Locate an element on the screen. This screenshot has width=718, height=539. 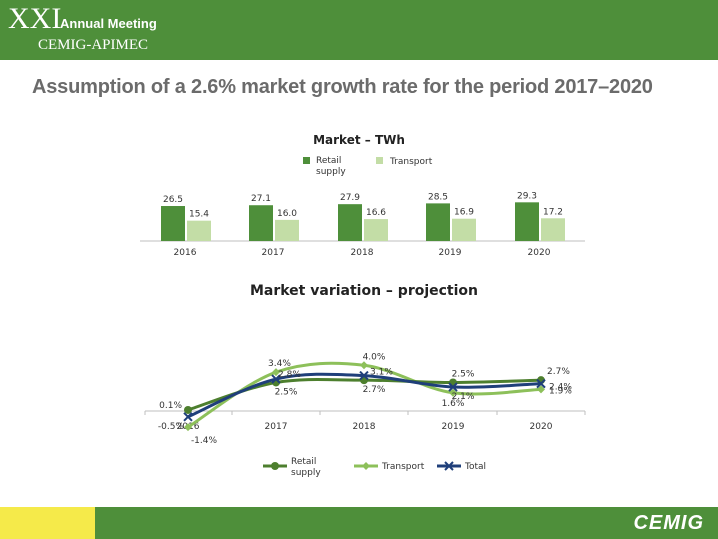
legend-marker-total is located at coordinates (449, 466).